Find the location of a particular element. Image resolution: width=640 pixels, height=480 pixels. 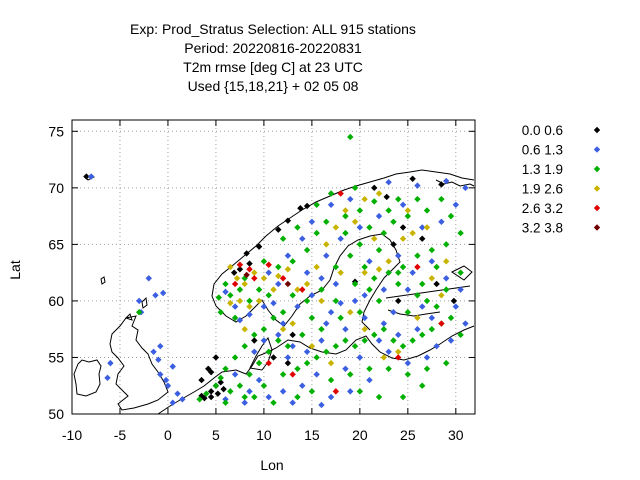

legend-label: 1.3 1.9 is located at coordinates (542, 169).